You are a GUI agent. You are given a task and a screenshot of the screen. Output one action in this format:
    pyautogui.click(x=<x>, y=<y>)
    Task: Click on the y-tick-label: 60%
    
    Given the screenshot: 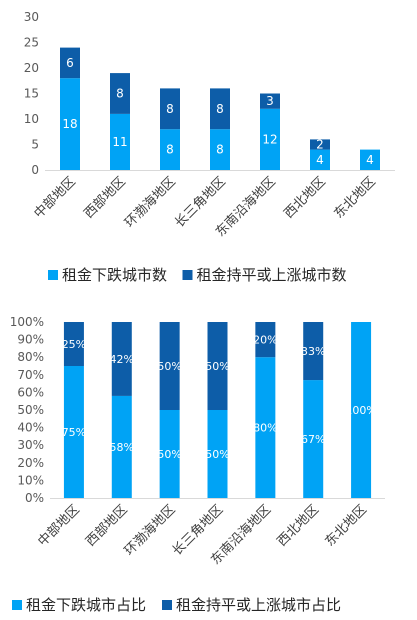 What is the action you would take?
    pyautogui.click(x=30, y=392)
    